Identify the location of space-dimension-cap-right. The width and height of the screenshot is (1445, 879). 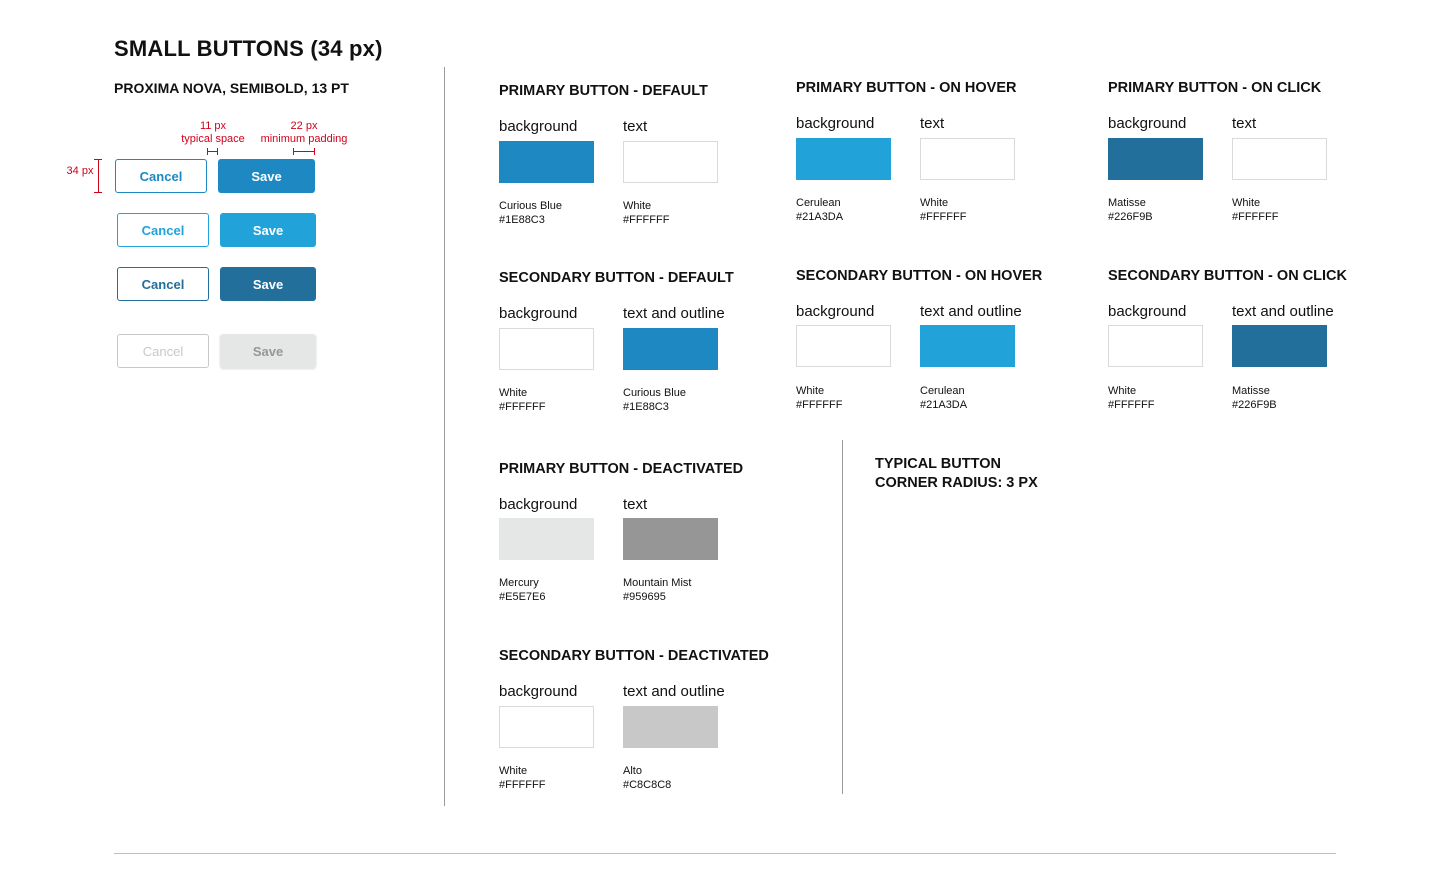
(217, 151).